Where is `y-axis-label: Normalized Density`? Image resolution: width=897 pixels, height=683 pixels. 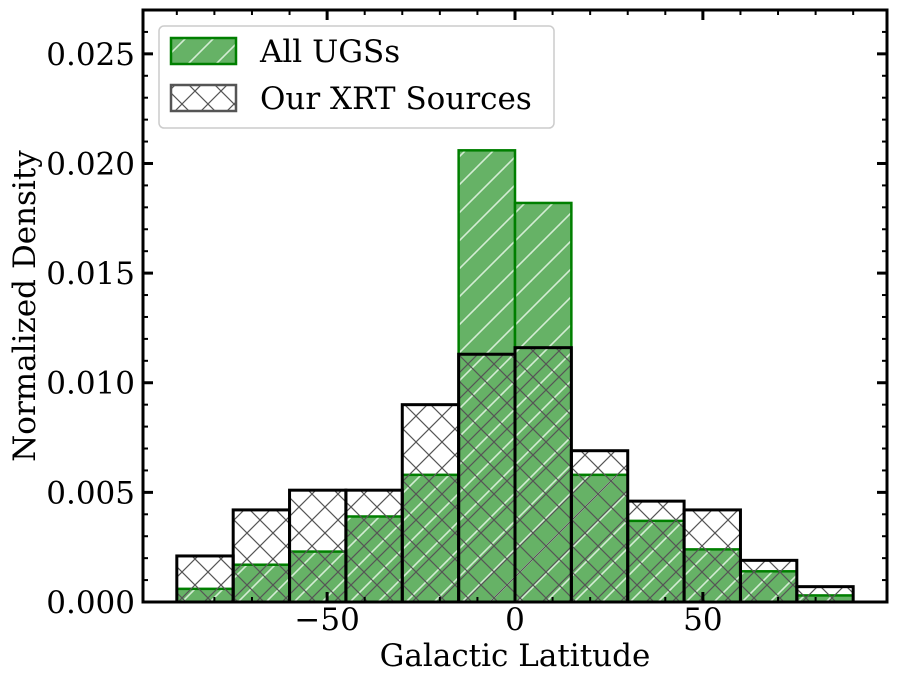 y-axis-label: Normalized Density is located at coordinates (25, 306).